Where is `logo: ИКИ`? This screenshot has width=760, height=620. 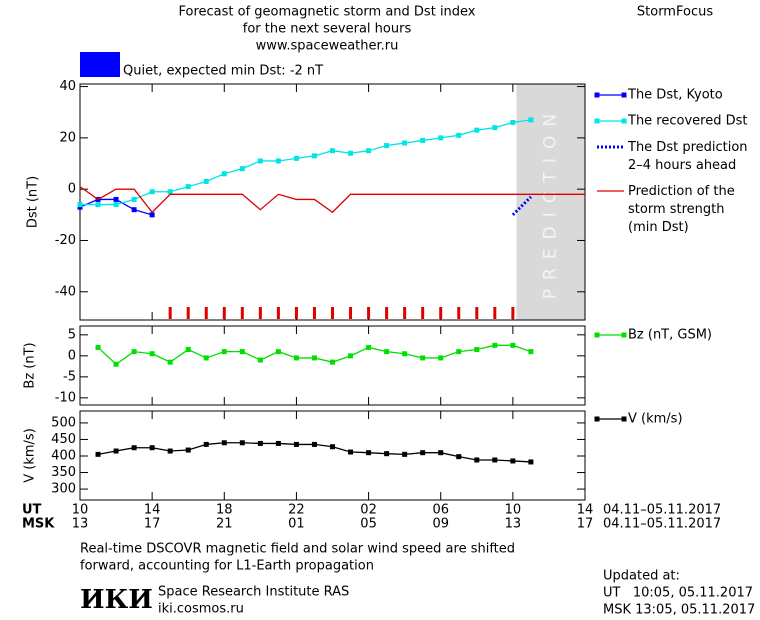
logo: ИКИ is located at coordinates (116, 600).